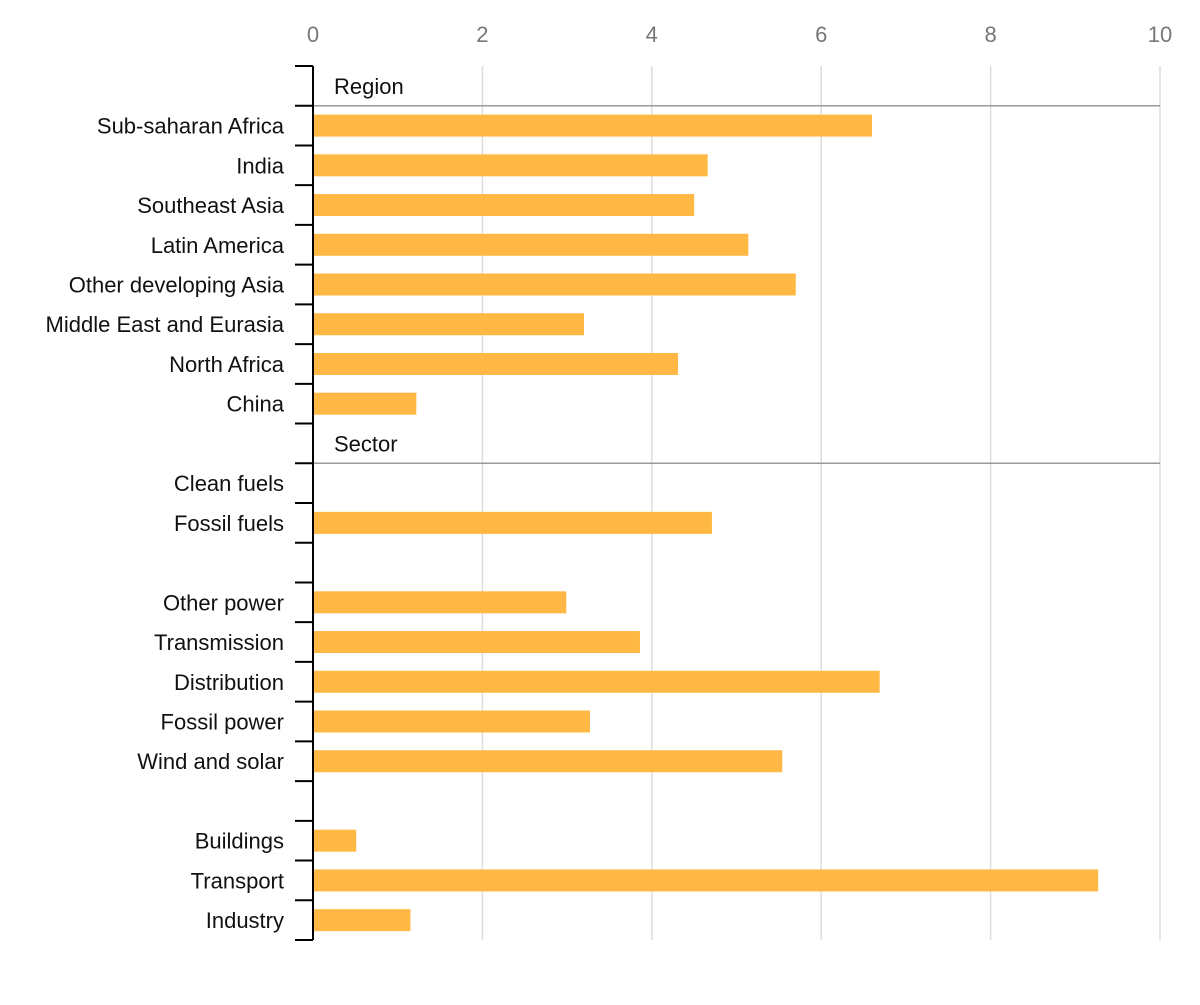 The height and width of the screenshot is (1005, 1200). Describe the element at coordinates (260, 165) in the screenshot. I see `category-label: India` at that location.